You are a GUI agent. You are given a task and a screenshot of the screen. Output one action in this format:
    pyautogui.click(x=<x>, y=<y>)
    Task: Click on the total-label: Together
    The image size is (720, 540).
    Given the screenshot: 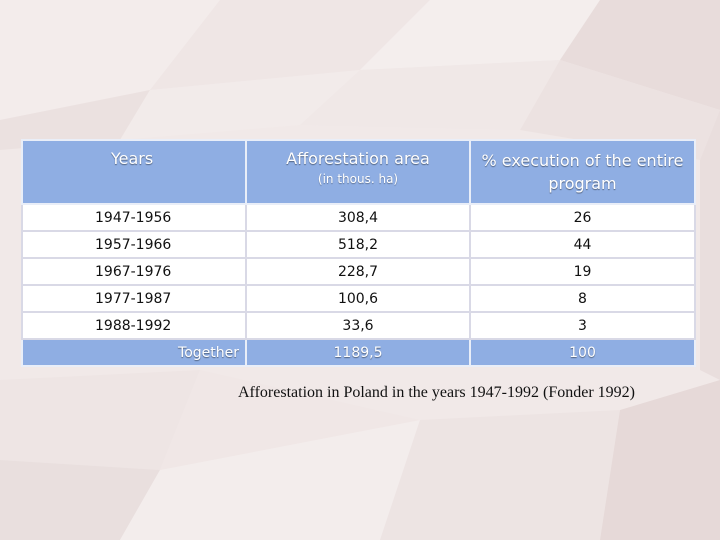 What is the action you would take?
    pyautogui.click(x=134, y=352)
    